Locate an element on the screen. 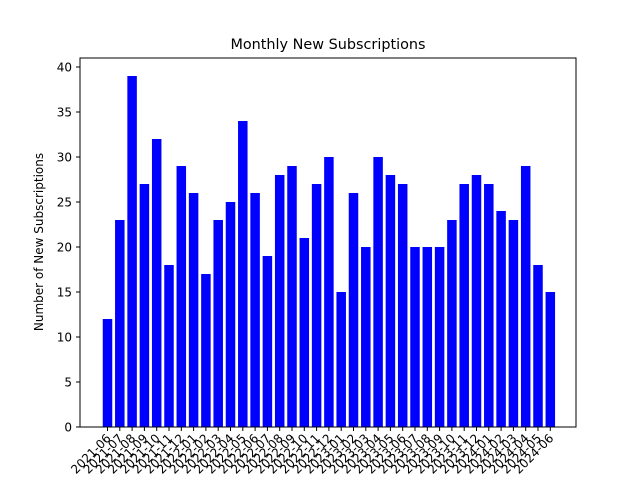 This screenshot has width=640, height=480. y-tick-label: 30 is located at coordinates (64, 158).